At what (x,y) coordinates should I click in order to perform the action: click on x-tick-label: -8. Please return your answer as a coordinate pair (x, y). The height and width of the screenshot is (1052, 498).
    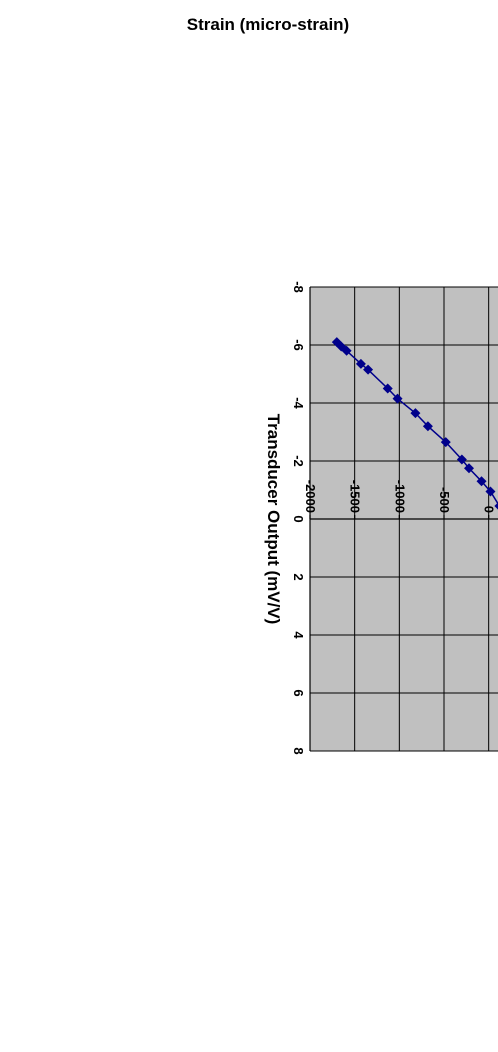
    Looking at the image, I should click on (298, 287).